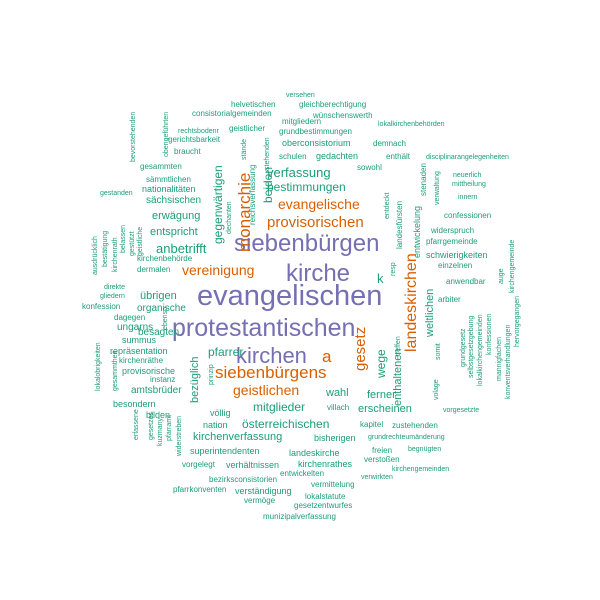 This screenshot has height=600, width=600. Describe the element at coordinates (253, 104) in the screenshot. I see `word-helvetischen: helvetischen` at that location.